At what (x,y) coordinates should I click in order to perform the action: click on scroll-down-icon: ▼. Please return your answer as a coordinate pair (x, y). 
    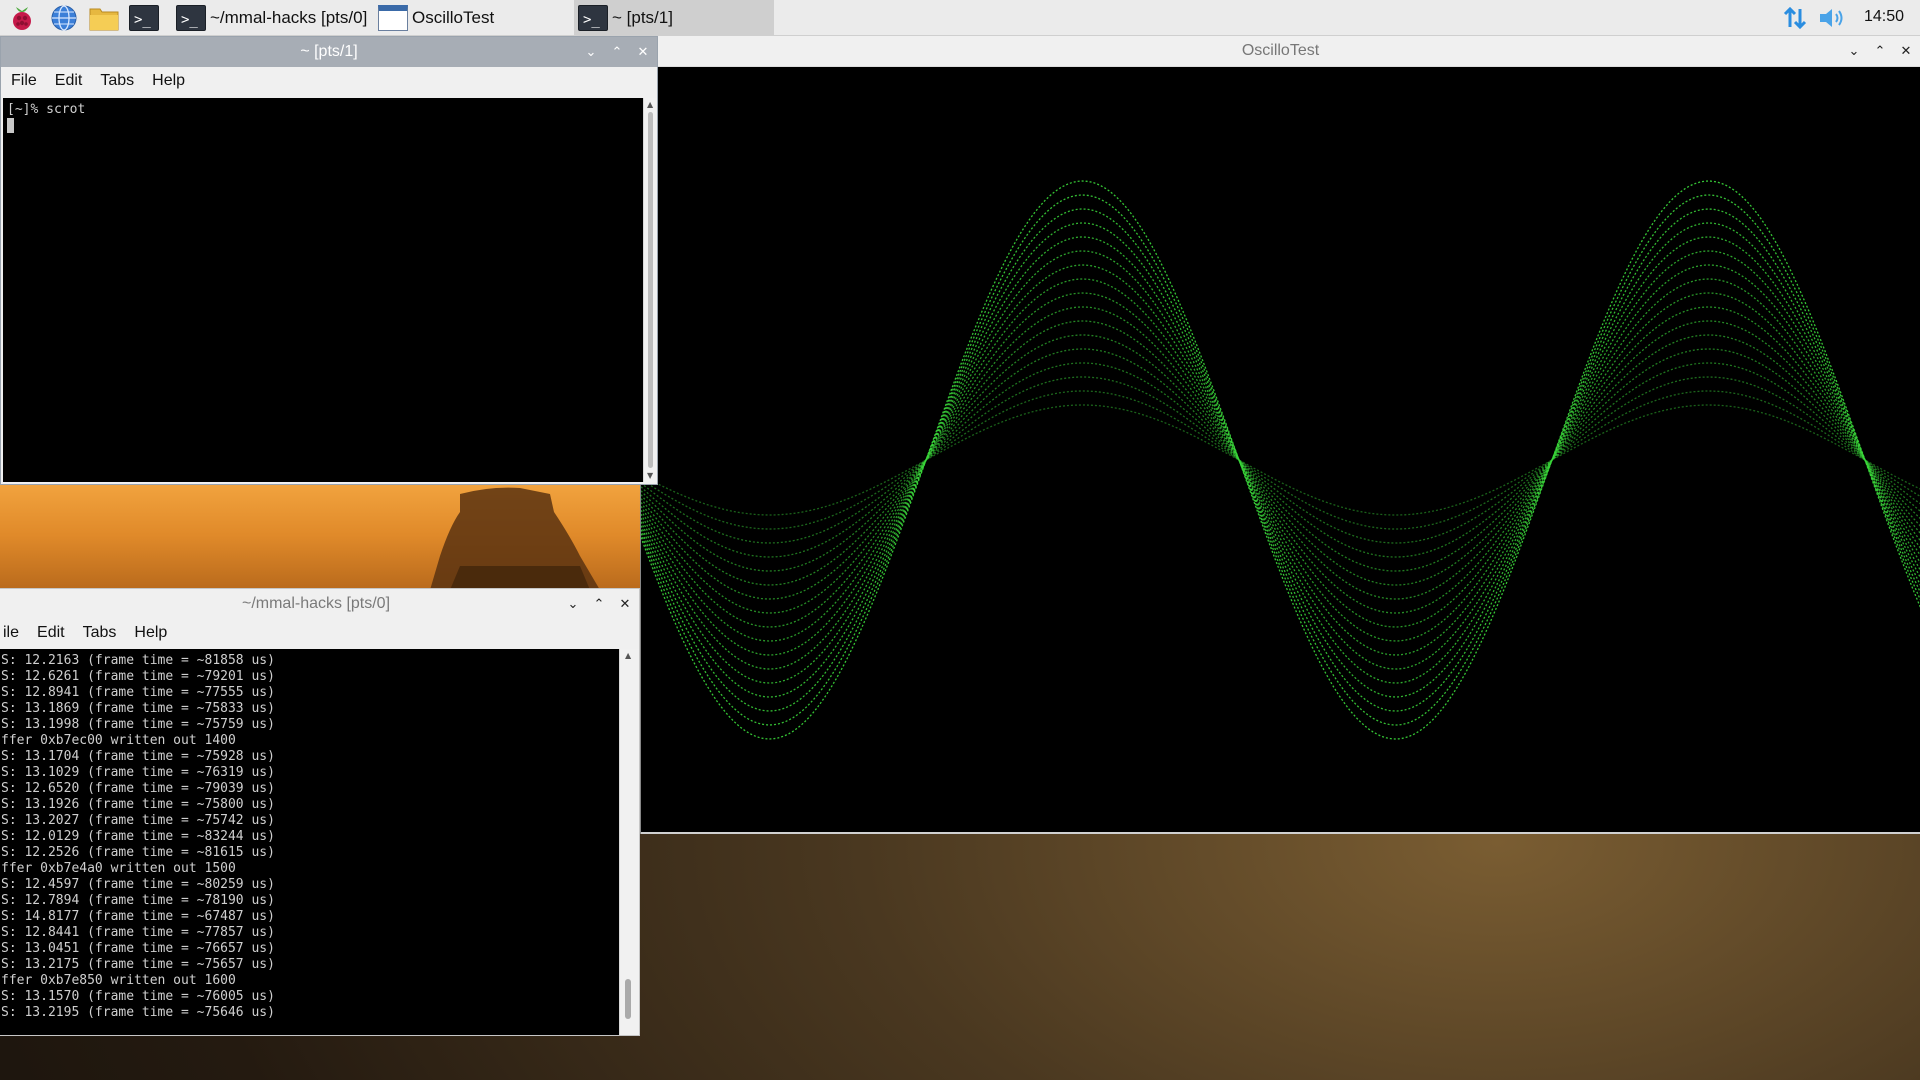
    Looking at the image, I should click on (650, 475).